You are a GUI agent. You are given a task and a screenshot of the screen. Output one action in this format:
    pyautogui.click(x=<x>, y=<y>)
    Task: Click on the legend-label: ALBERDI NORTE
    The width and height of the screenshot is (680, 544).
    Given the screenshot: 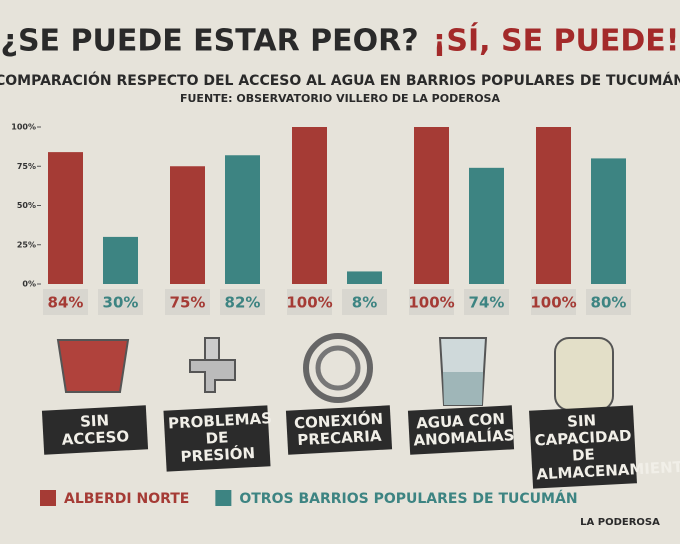 What is the action you would take?
    pyautogui.click(x=126, y=499)
    